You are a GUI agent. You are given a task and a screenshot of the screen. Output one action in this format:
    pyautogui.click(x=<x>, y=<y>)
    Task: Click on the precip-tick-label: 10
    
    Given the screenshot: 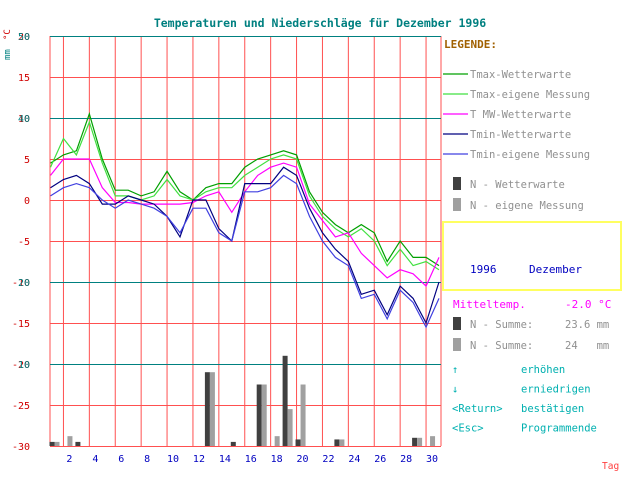 What is the action you would take?
    pyautogui.click(x=24, y=365)
    